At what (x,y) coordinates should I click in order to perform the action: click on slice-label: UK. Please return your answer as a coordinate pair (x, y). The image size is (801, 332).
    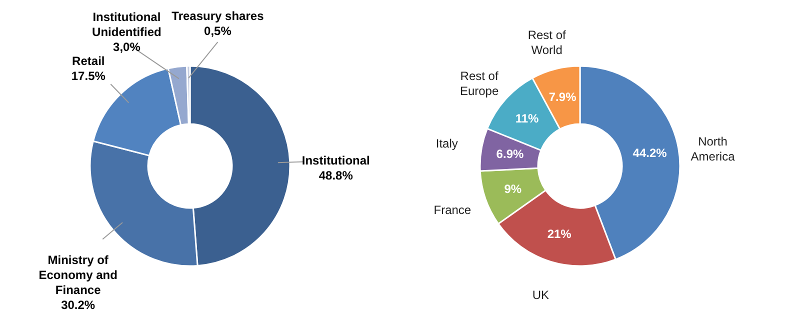
    Looking at the image, I should click on (541, 295).